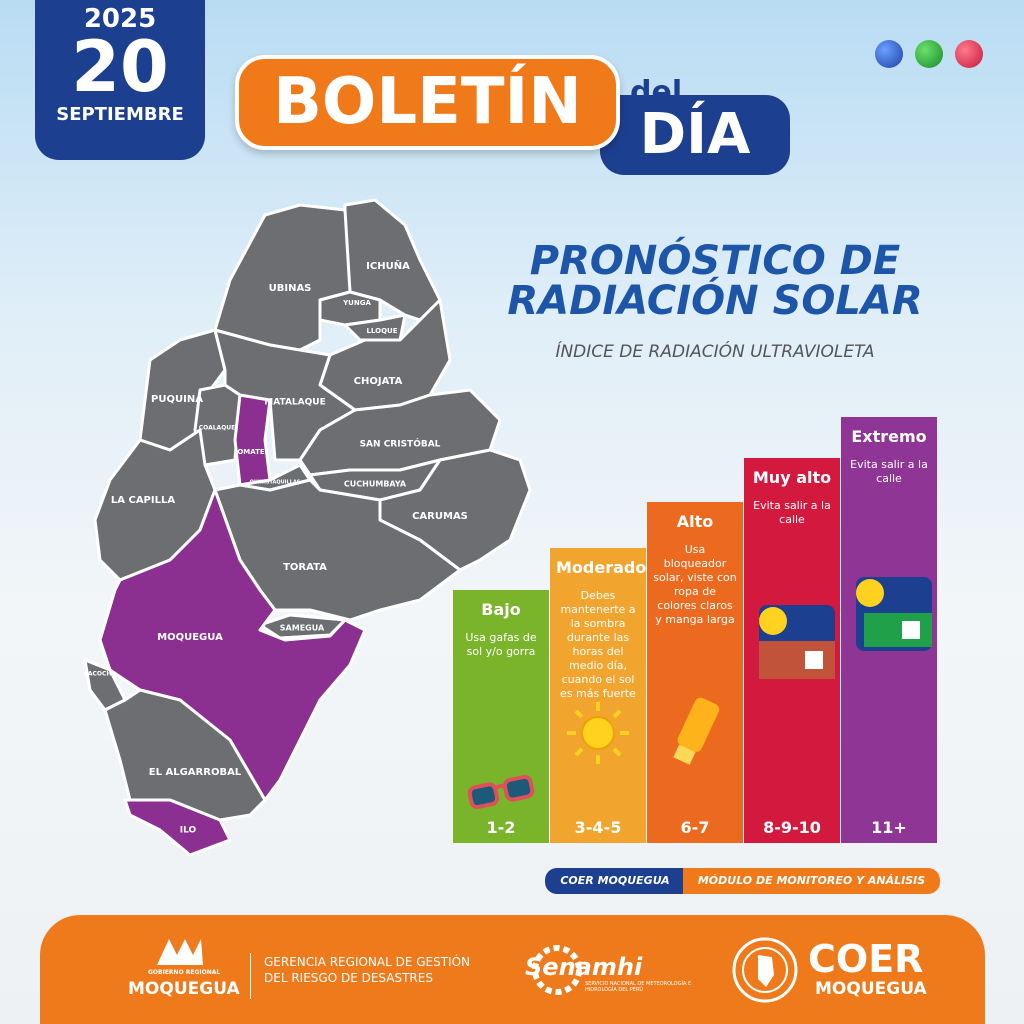 This screenshot has height=1024, width=1024. What do you see at coordinates (348, 978) in the screenshot?
I see `office: DEL RIESGO DE DESASTRES` at bounding box center [348, 978].